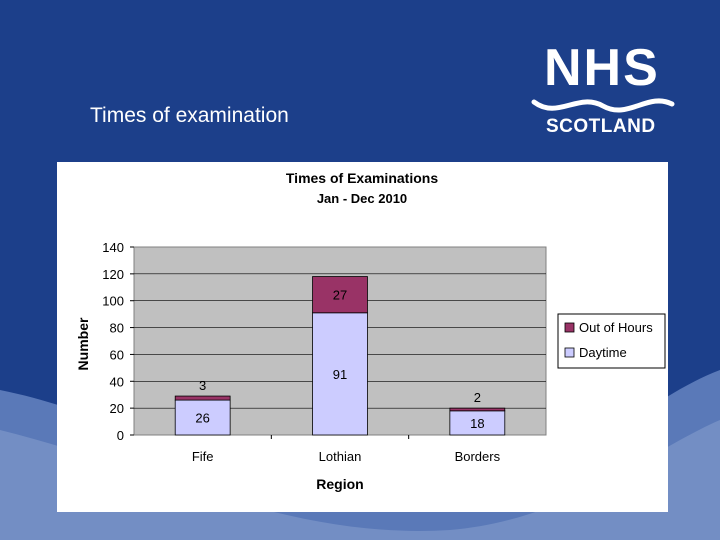 Image resolution: width=720 pixels, height=540 pixels. Describe the element at coordinates (362, 178) in the screenshot. I see `chart-title: Times of Examinations` at that location.